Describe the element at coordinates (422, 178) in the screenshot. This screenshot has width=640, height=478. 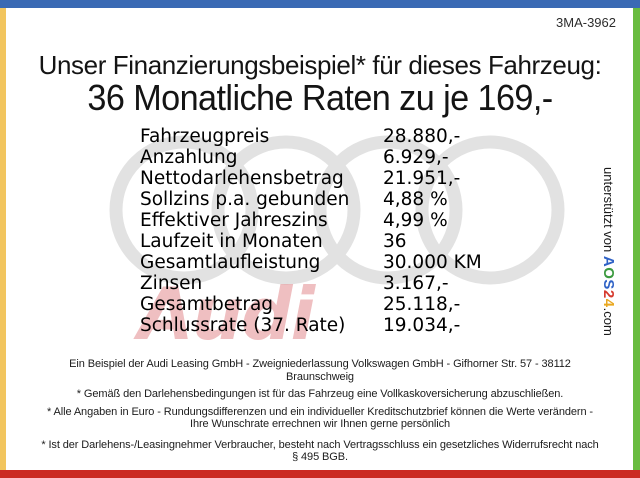
I see `row-value: 21.951,-` at that location.